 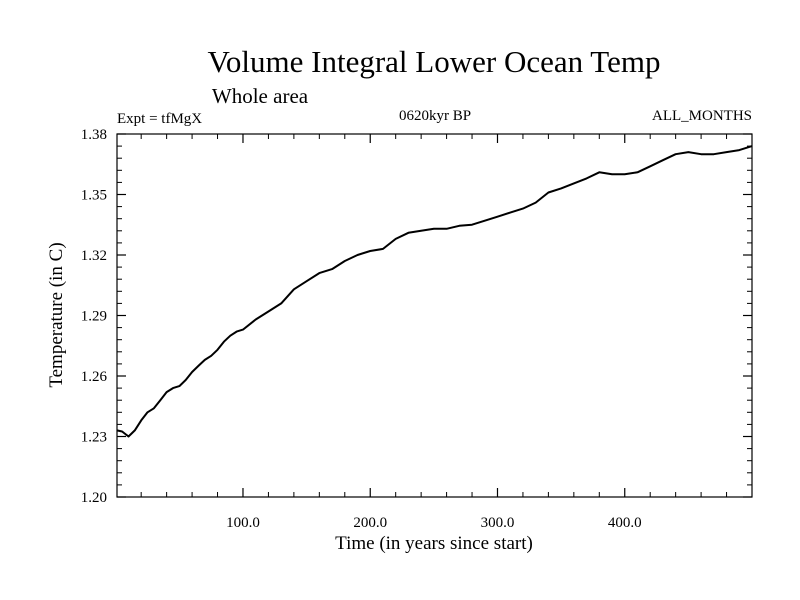 What do you see at coordinates (260, 96) in the screenshot?
I see `chart-subtitle: Whole area` at bounding box center [260, 96].